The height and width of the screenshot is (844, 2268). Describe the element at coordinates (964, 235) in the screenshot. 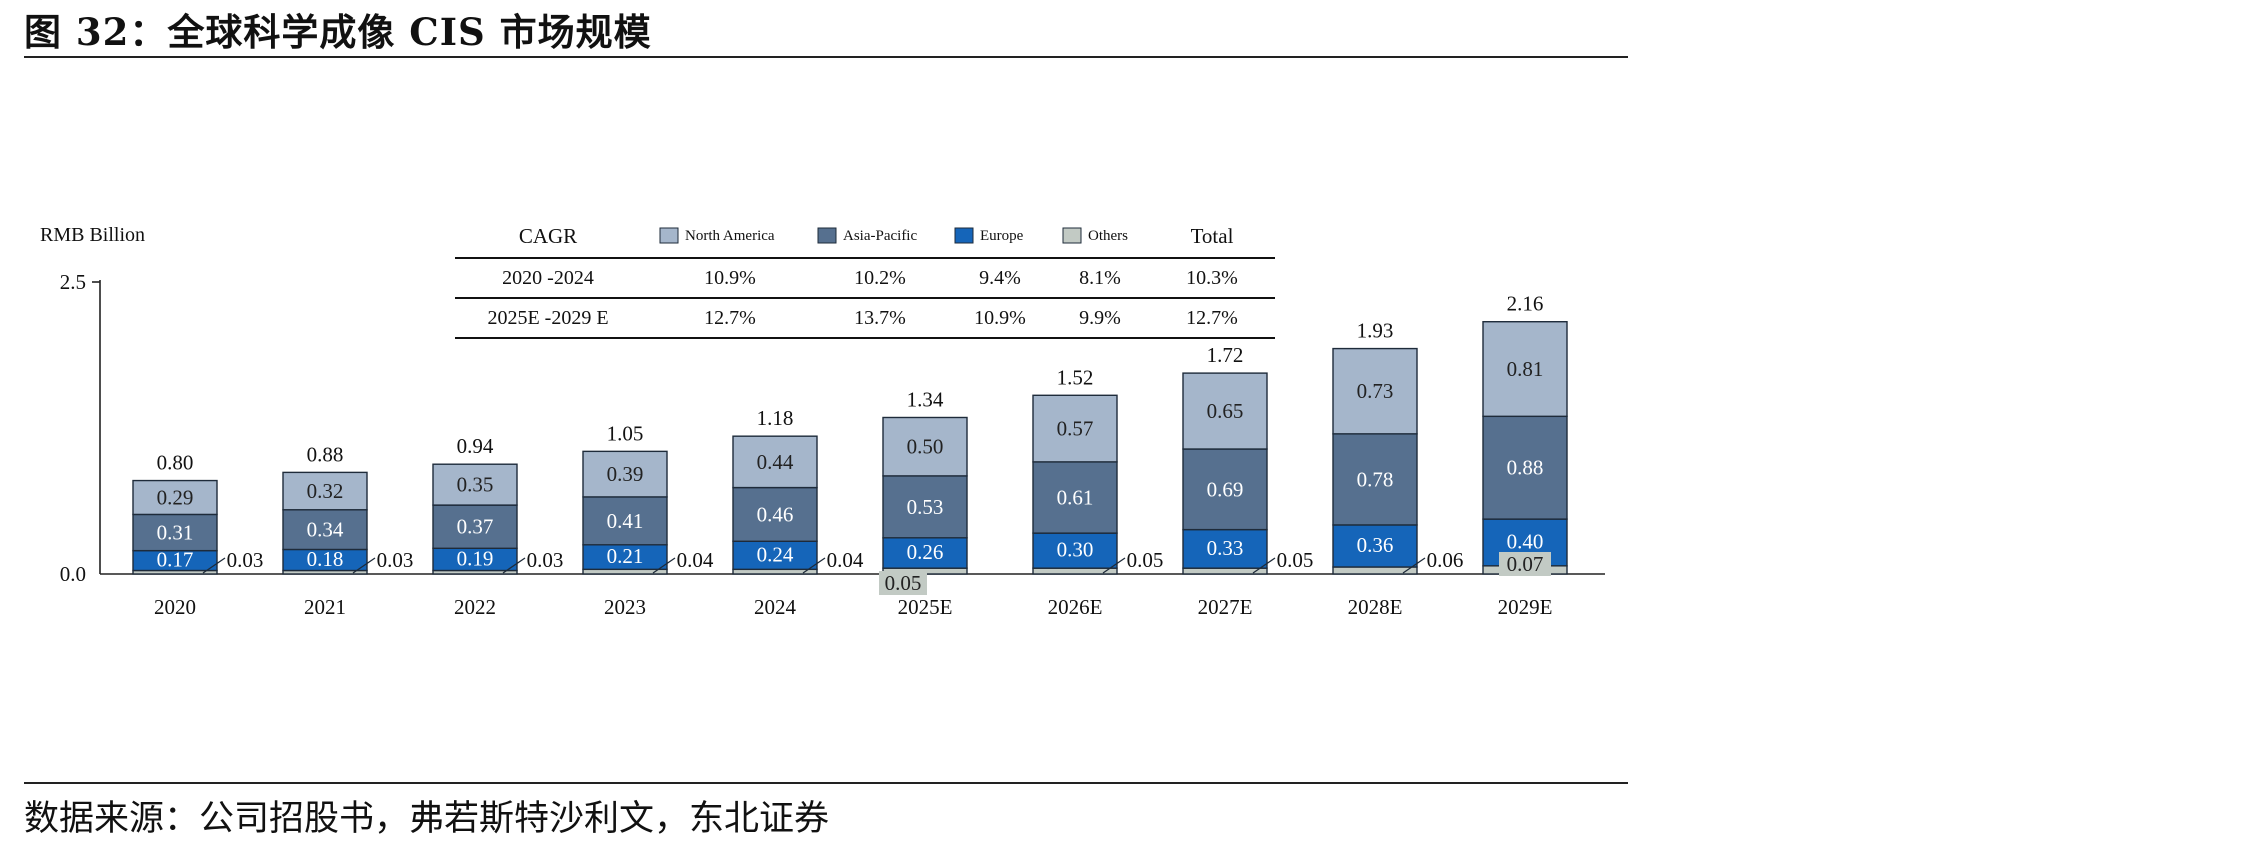

I see `legend-swatch-europe` at that location.